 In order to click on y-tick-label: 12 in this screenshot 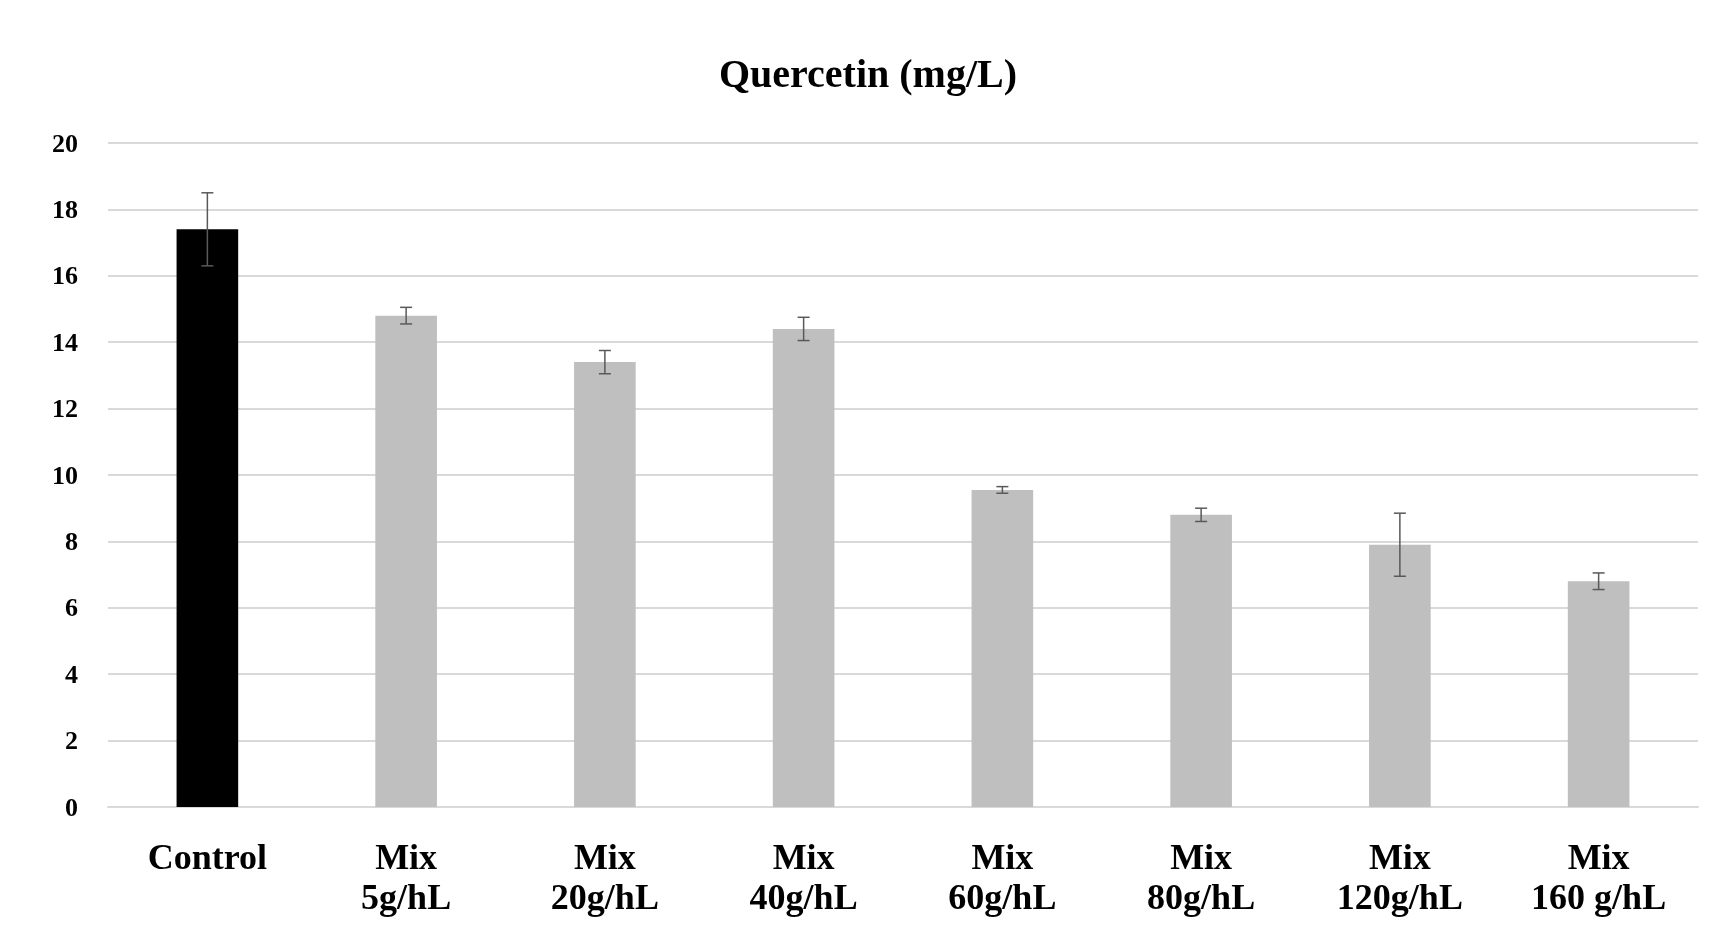, I will do `click(65, 409)`.